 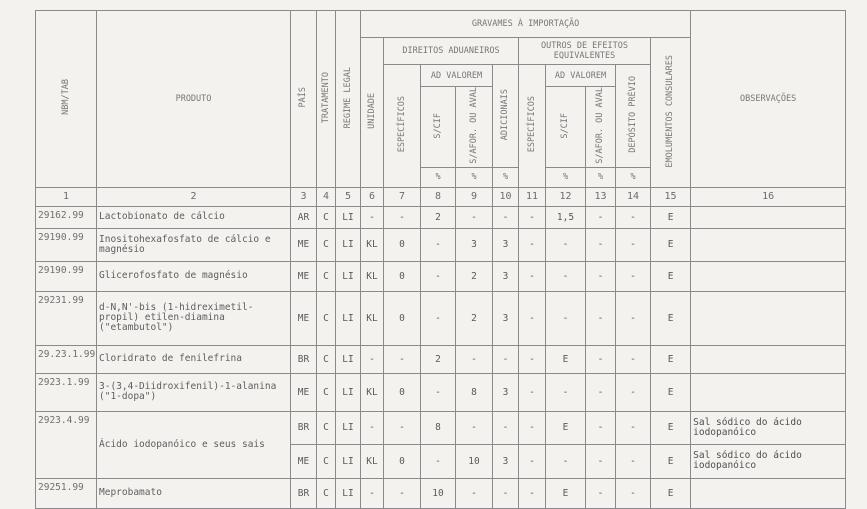 What do you see at coordinates (66, 99) in the screenshot?
I see `header-ncm: NBM/TAB` at bounding box center [66, 99].